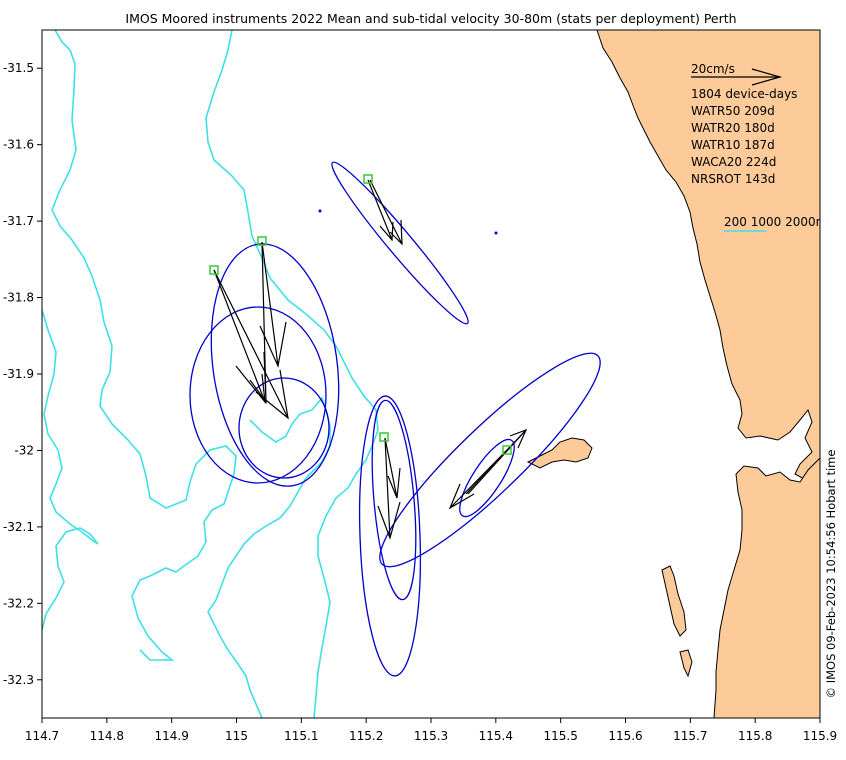 This screenshot has width=846, height=760. Describe the element at coordinates (767, 77) in the screenshot. I see `scale-arrow-head` at that location.